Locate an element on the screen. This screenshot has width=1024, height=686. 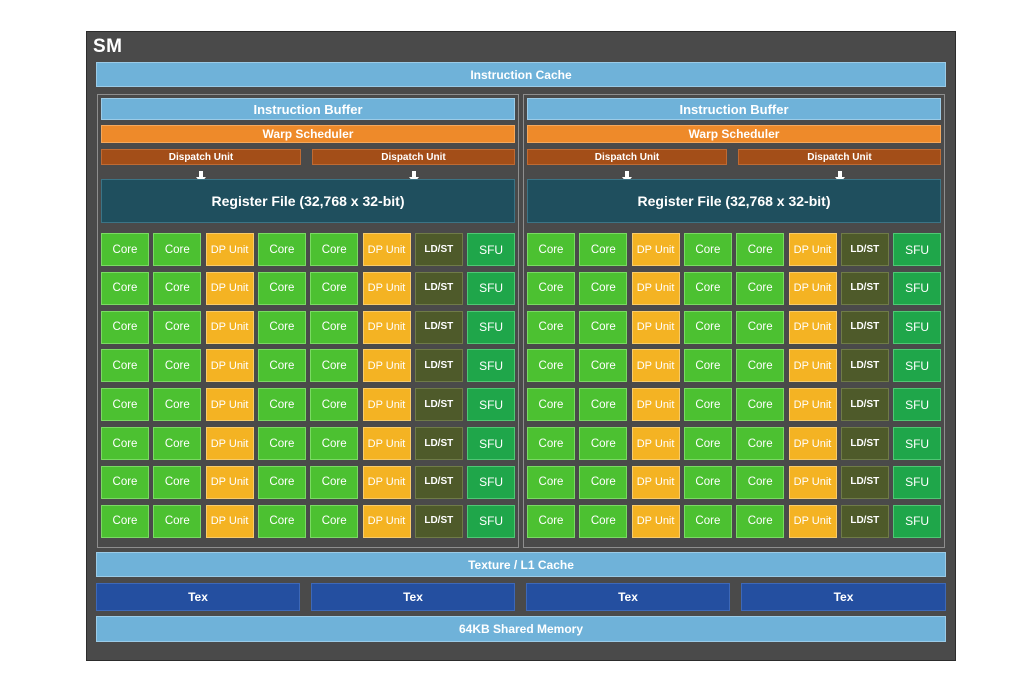
instruction-cache: Instruction Cache is located at coordinates (521, 74).